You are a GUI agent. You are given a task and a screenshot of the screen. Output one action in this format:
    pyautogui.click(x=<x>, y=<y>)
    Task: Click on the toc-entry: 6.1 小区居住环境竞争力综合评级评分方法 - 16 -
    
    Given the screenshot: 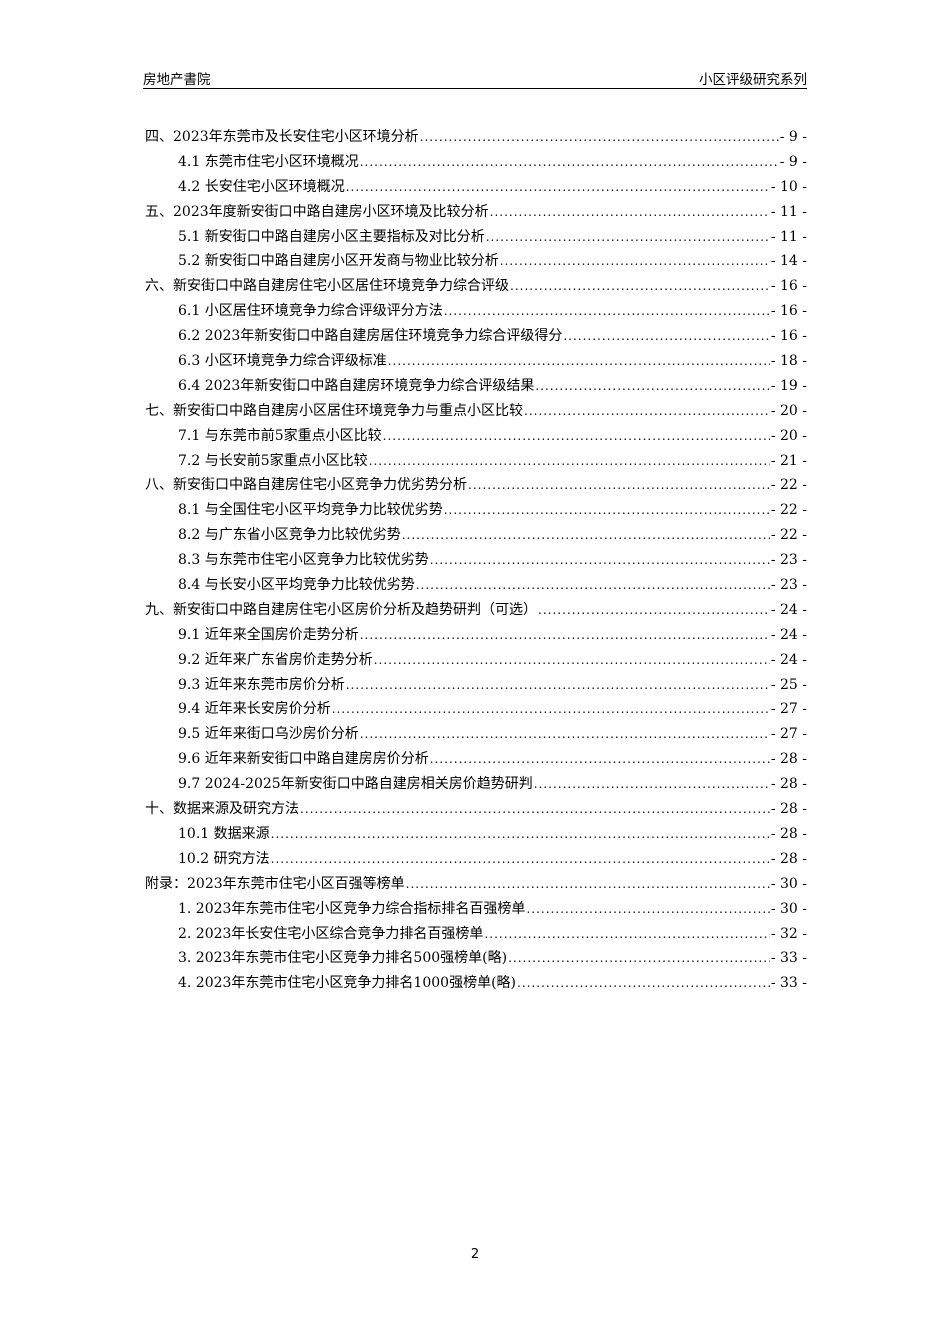 What is the action you would take?
    pyautogui.click(x=476, y=312)
    